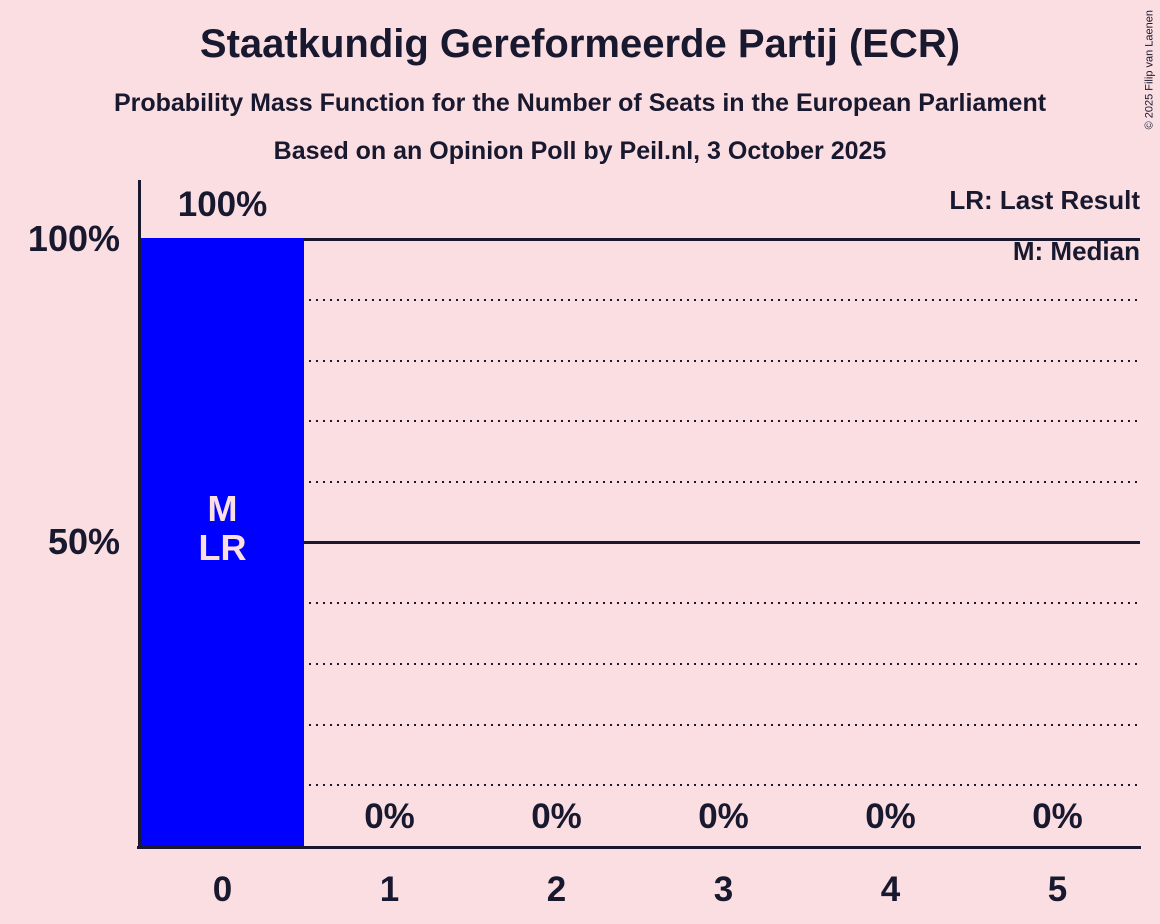 This screenshot has height=924, width=1160. I want to click on bar-median-lastresult-marker: M LR, so click(222, 528).